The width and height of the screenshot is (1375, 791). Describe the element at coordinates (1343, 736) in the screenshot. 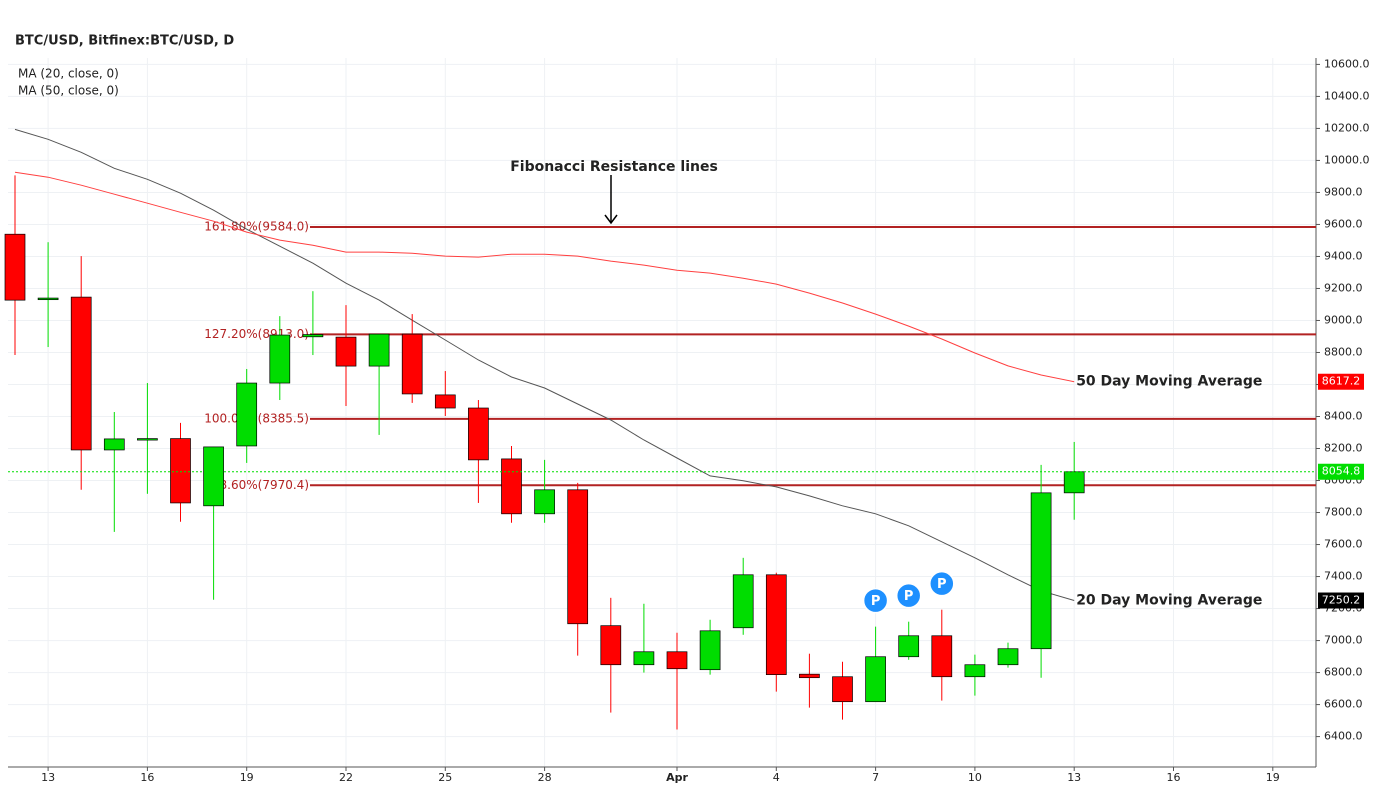

I see `y-tick-label: 6400.0` at that location.